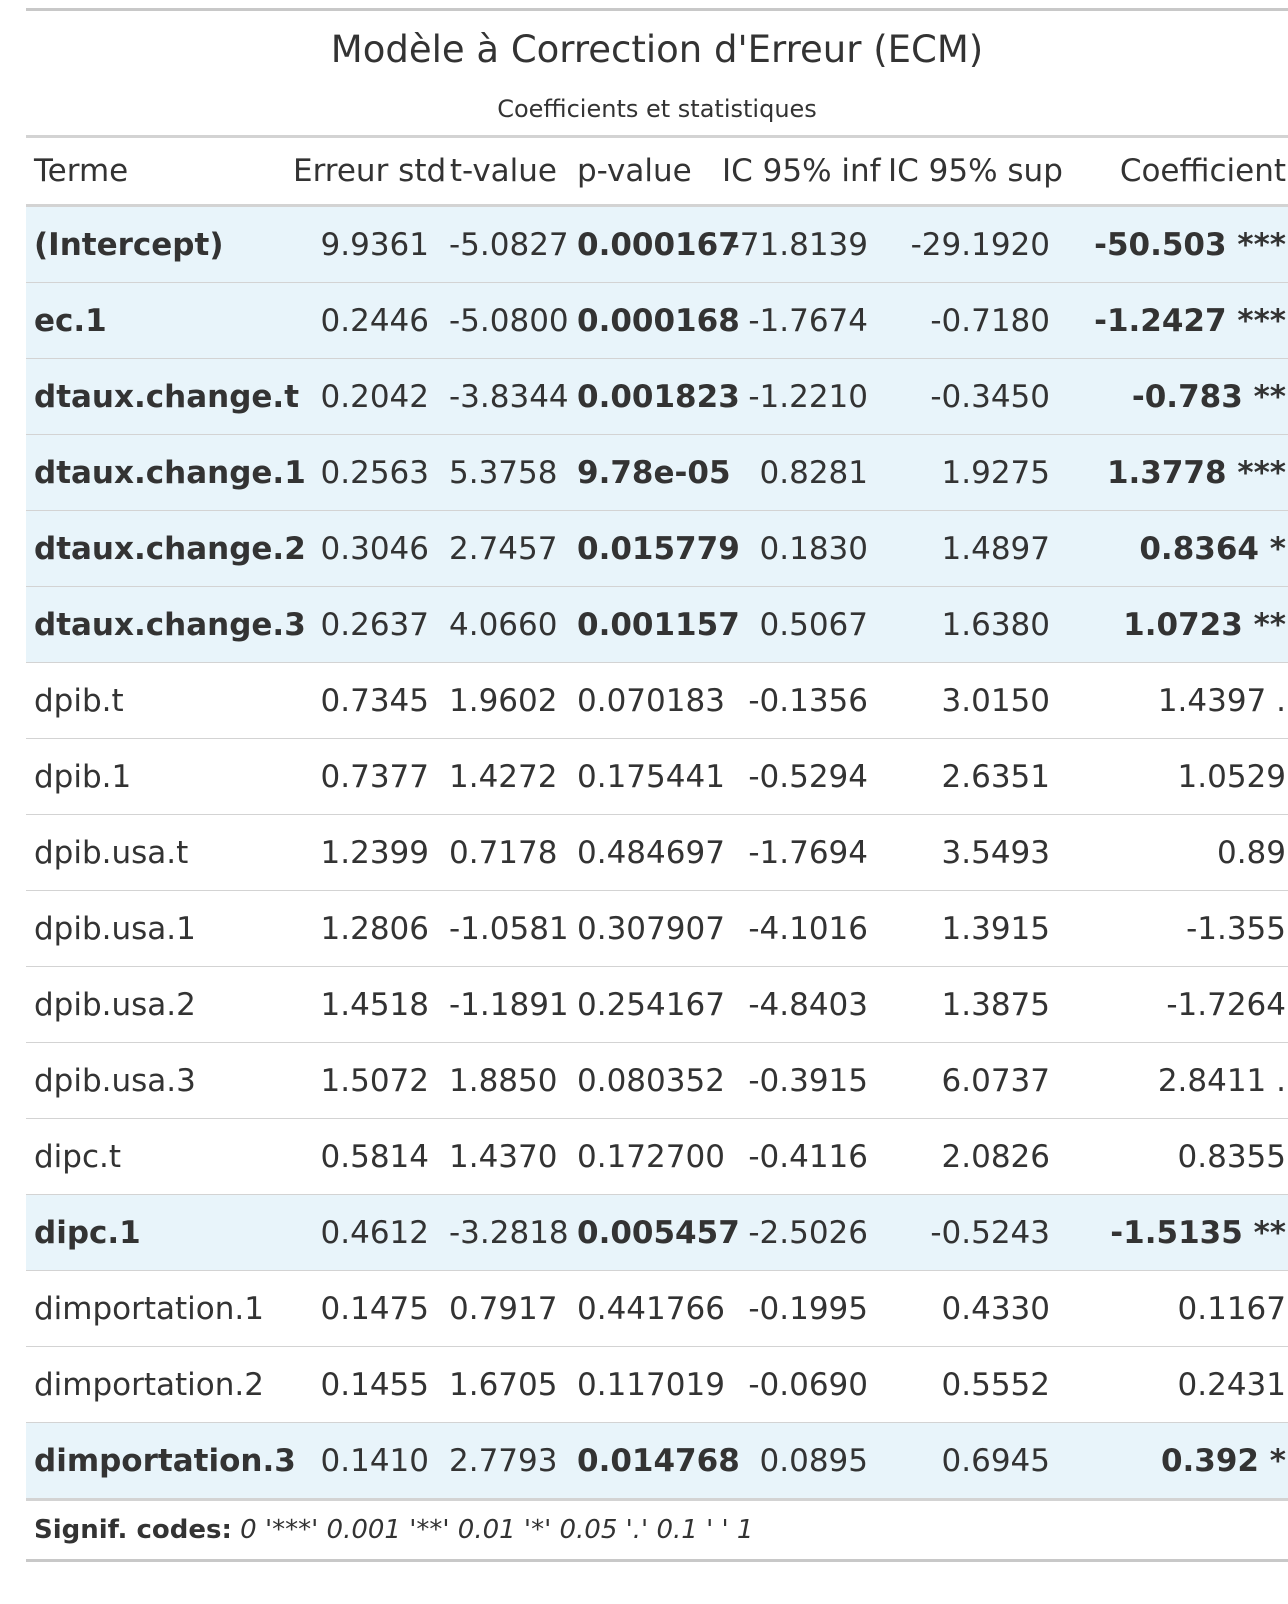 The width and height of the screenshot is (1288, 1604). Describe the element at coordinates (363, 1004) in the screenshot. I see `cell-std-error: 1.4518` at that location.